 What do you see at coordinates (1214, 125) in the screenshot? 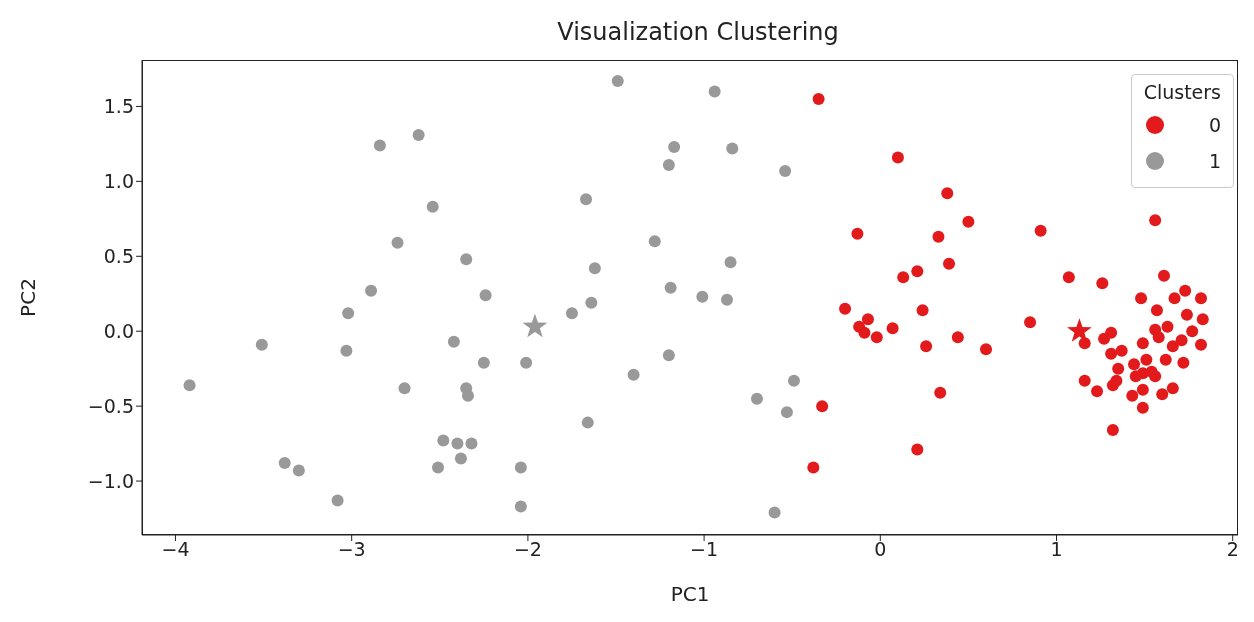
I see `legend-label: 0` at bounding box center [1214, 125].